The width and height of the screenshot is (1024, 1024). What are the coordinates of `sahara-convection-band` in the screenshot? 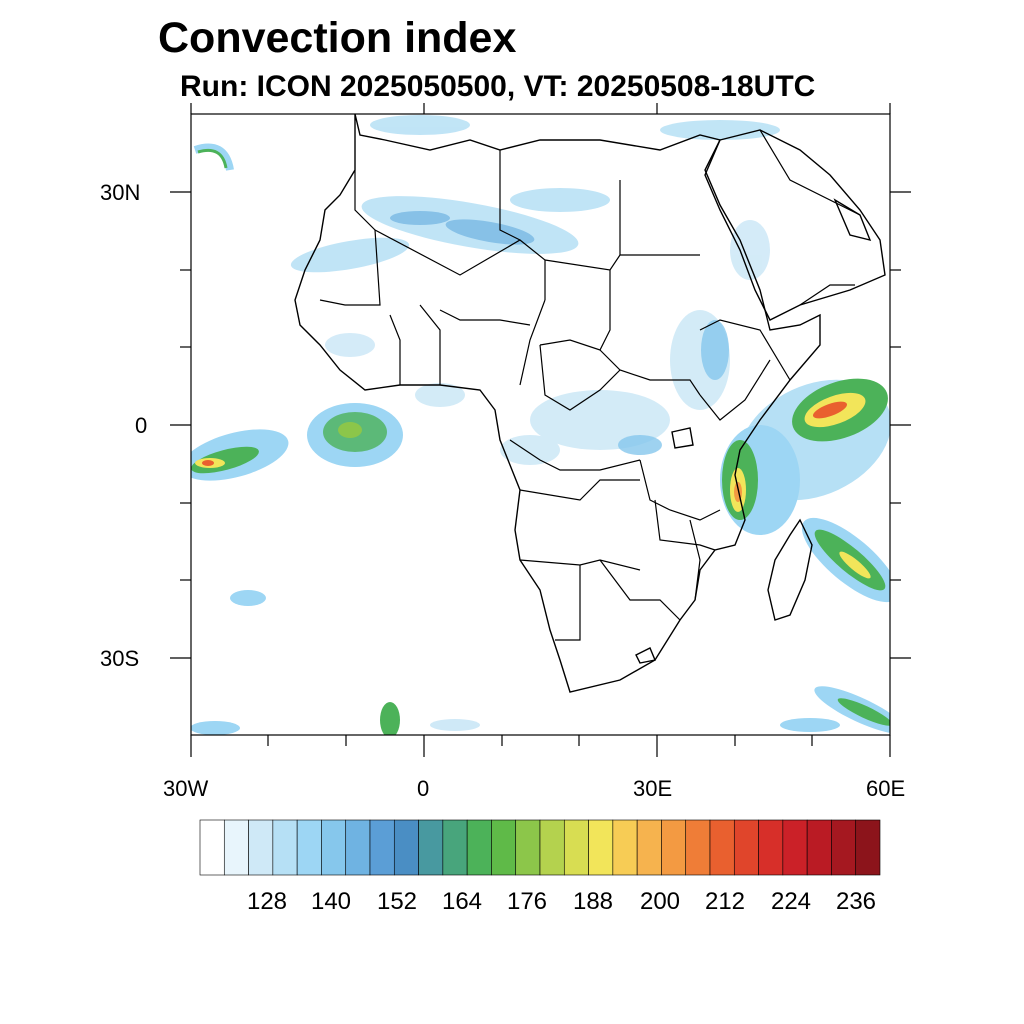 It's located at (535, 194).